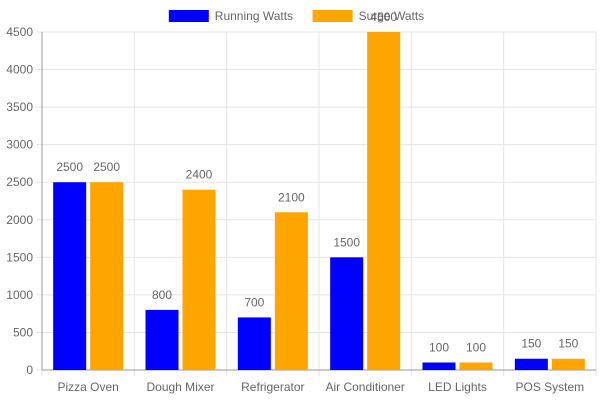 This screenshot has width=600, height=400. Describe the element at coordinates (19, 182) in the screenshot. I see `y-tick-label: 2500` at that location.